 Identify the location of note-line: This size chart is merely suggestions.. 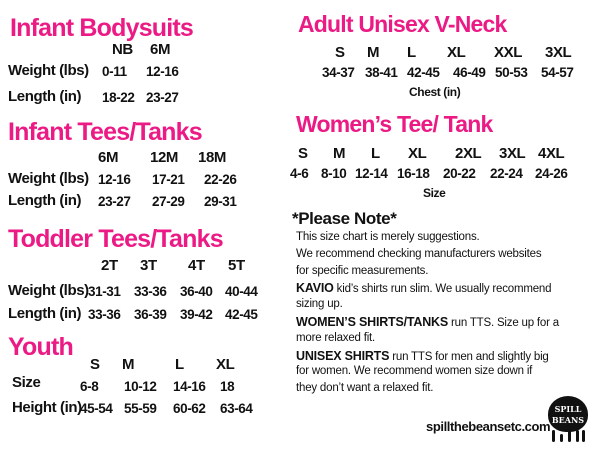
(388, 237).